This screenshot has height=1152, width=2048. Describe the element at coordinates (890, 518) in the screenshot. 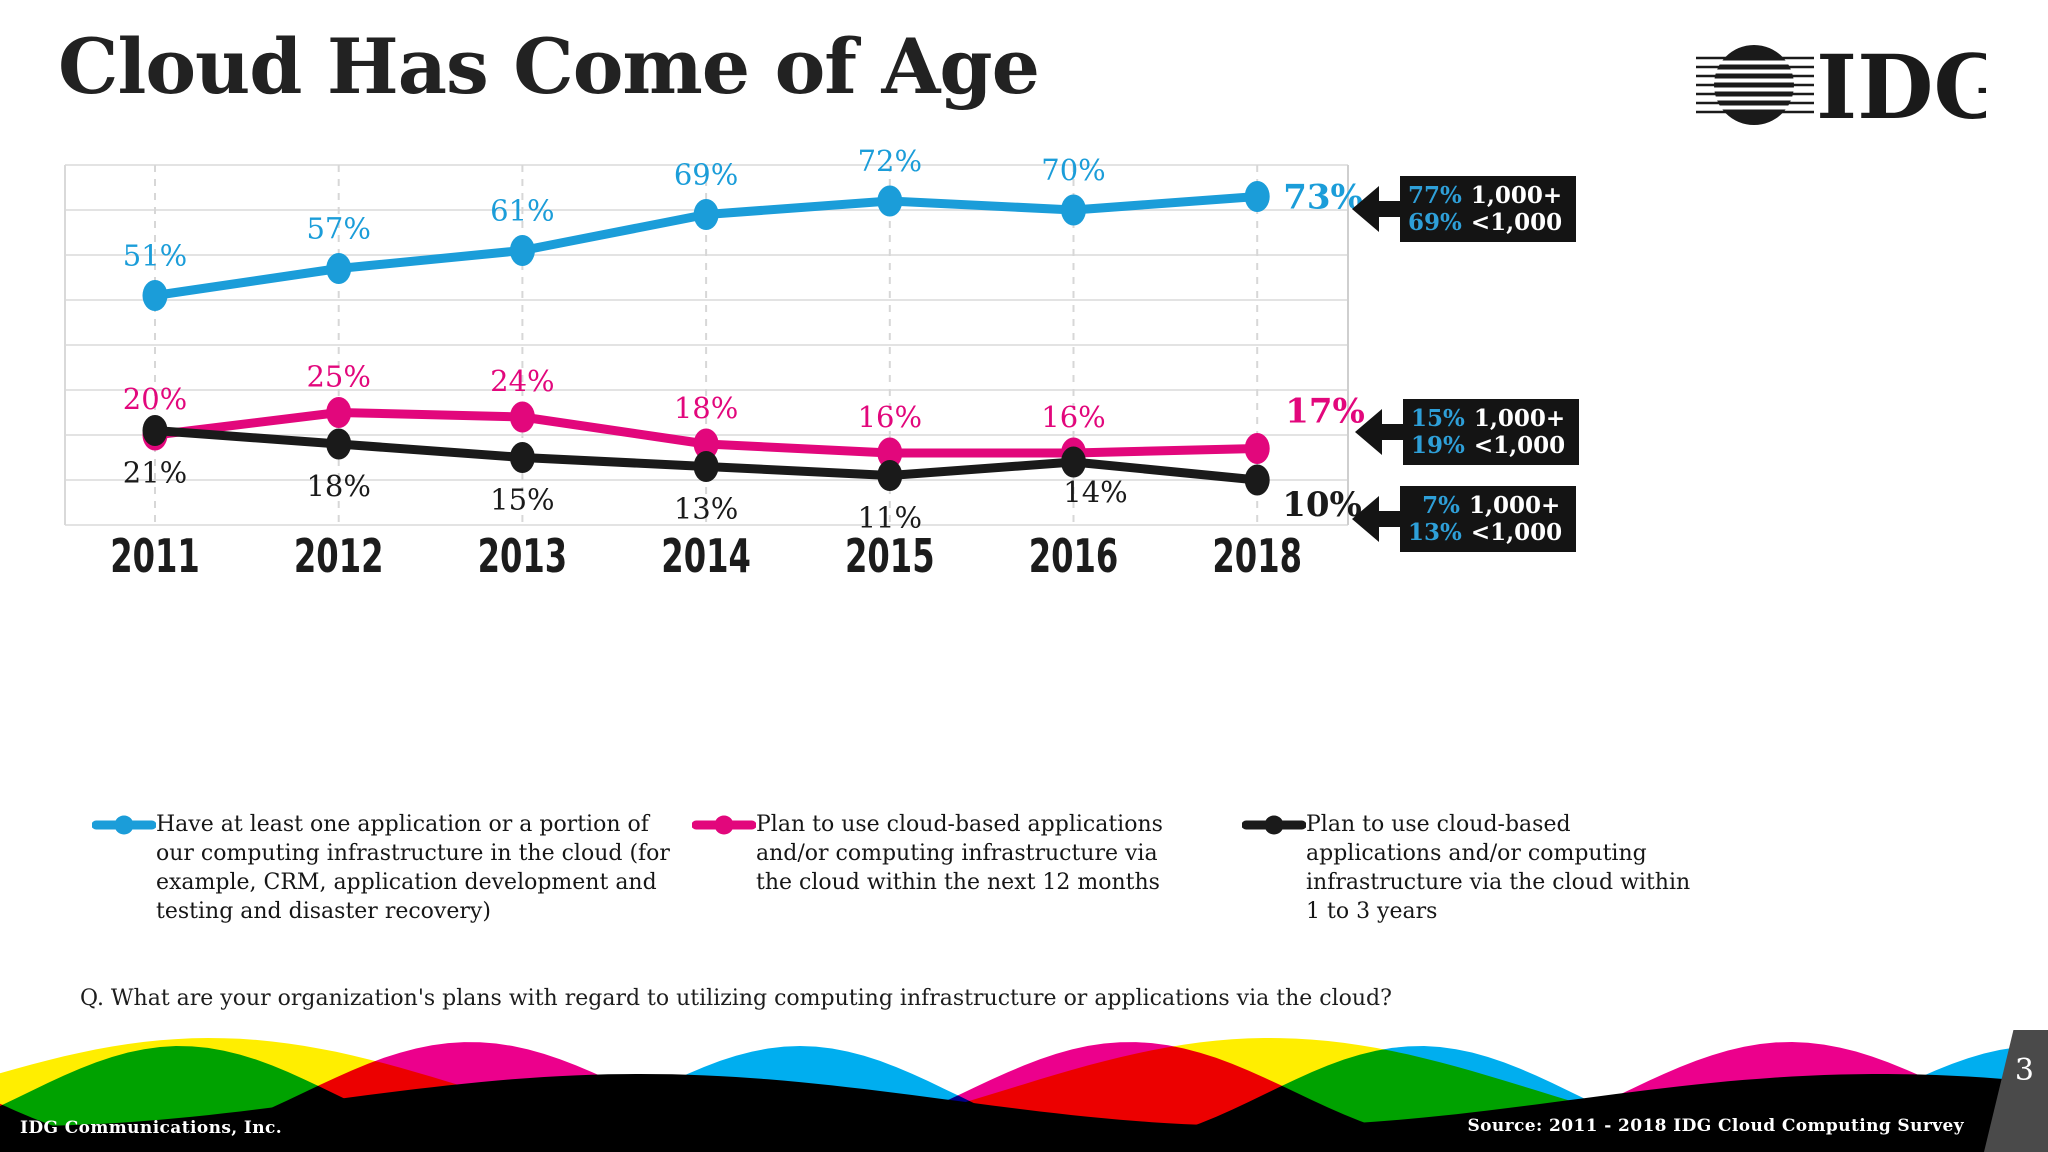

I see `data-label: 11%` at that location.